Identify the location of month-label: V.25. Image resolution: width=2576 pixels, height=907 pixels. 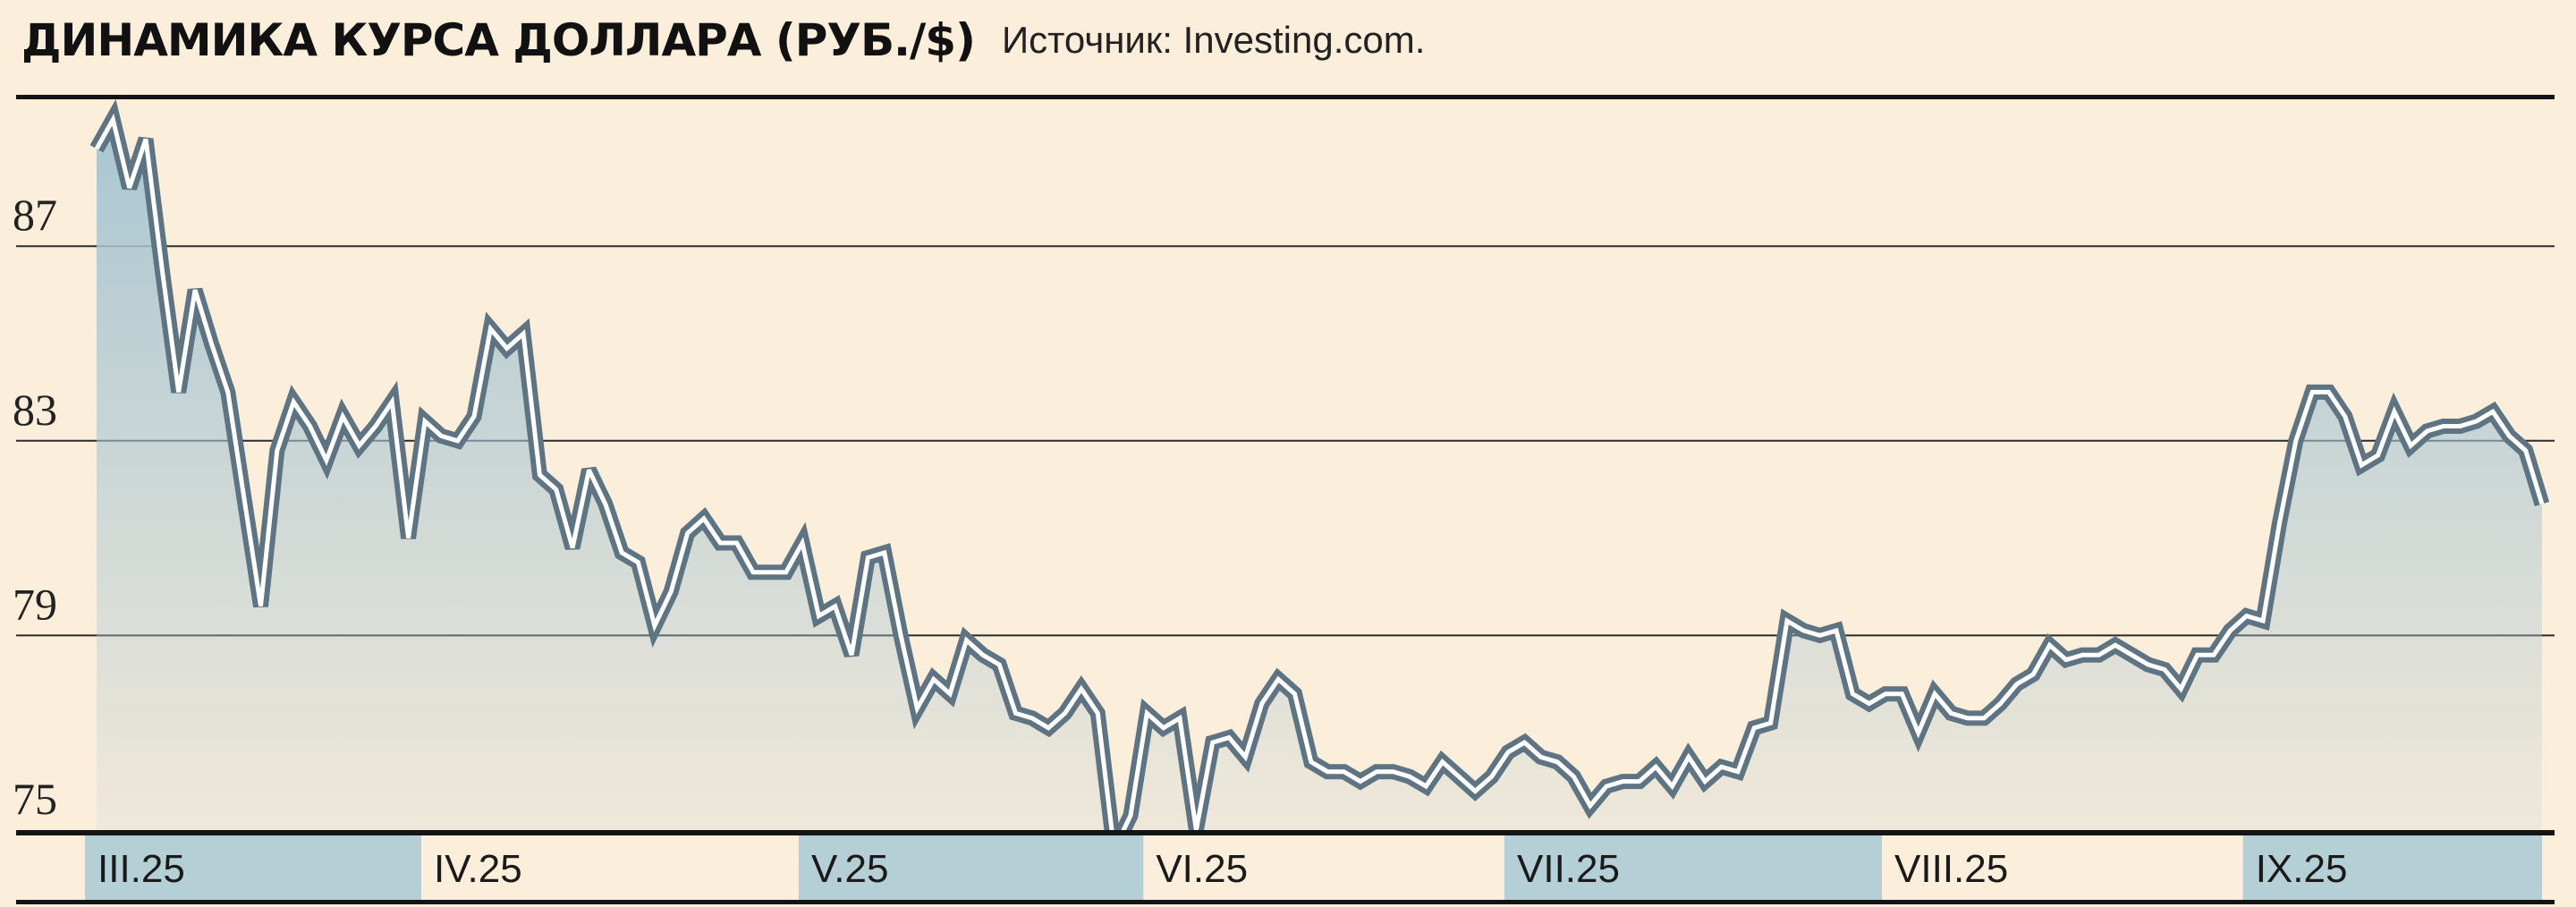
(849, 869).